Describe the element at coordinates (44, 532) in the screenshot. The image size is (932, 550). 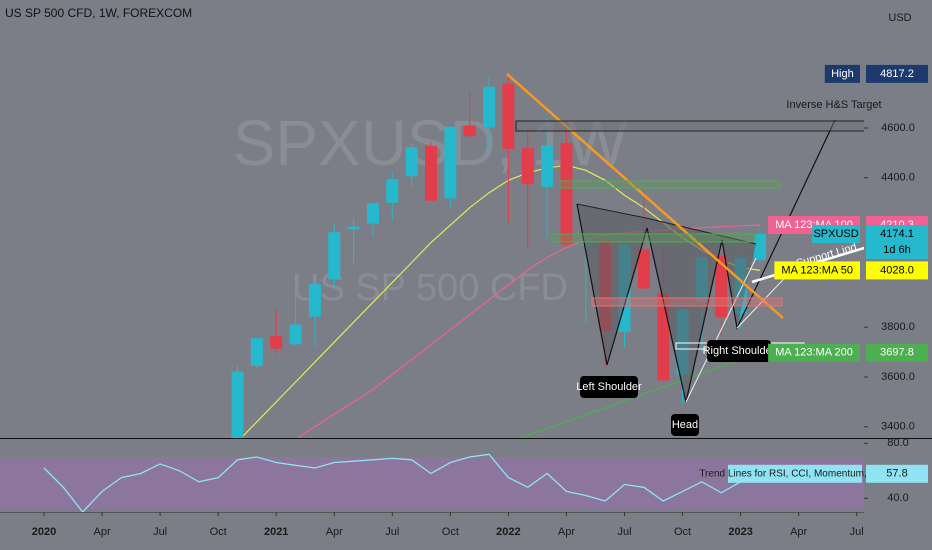
I see `x-tick-label: 2020` at that location.